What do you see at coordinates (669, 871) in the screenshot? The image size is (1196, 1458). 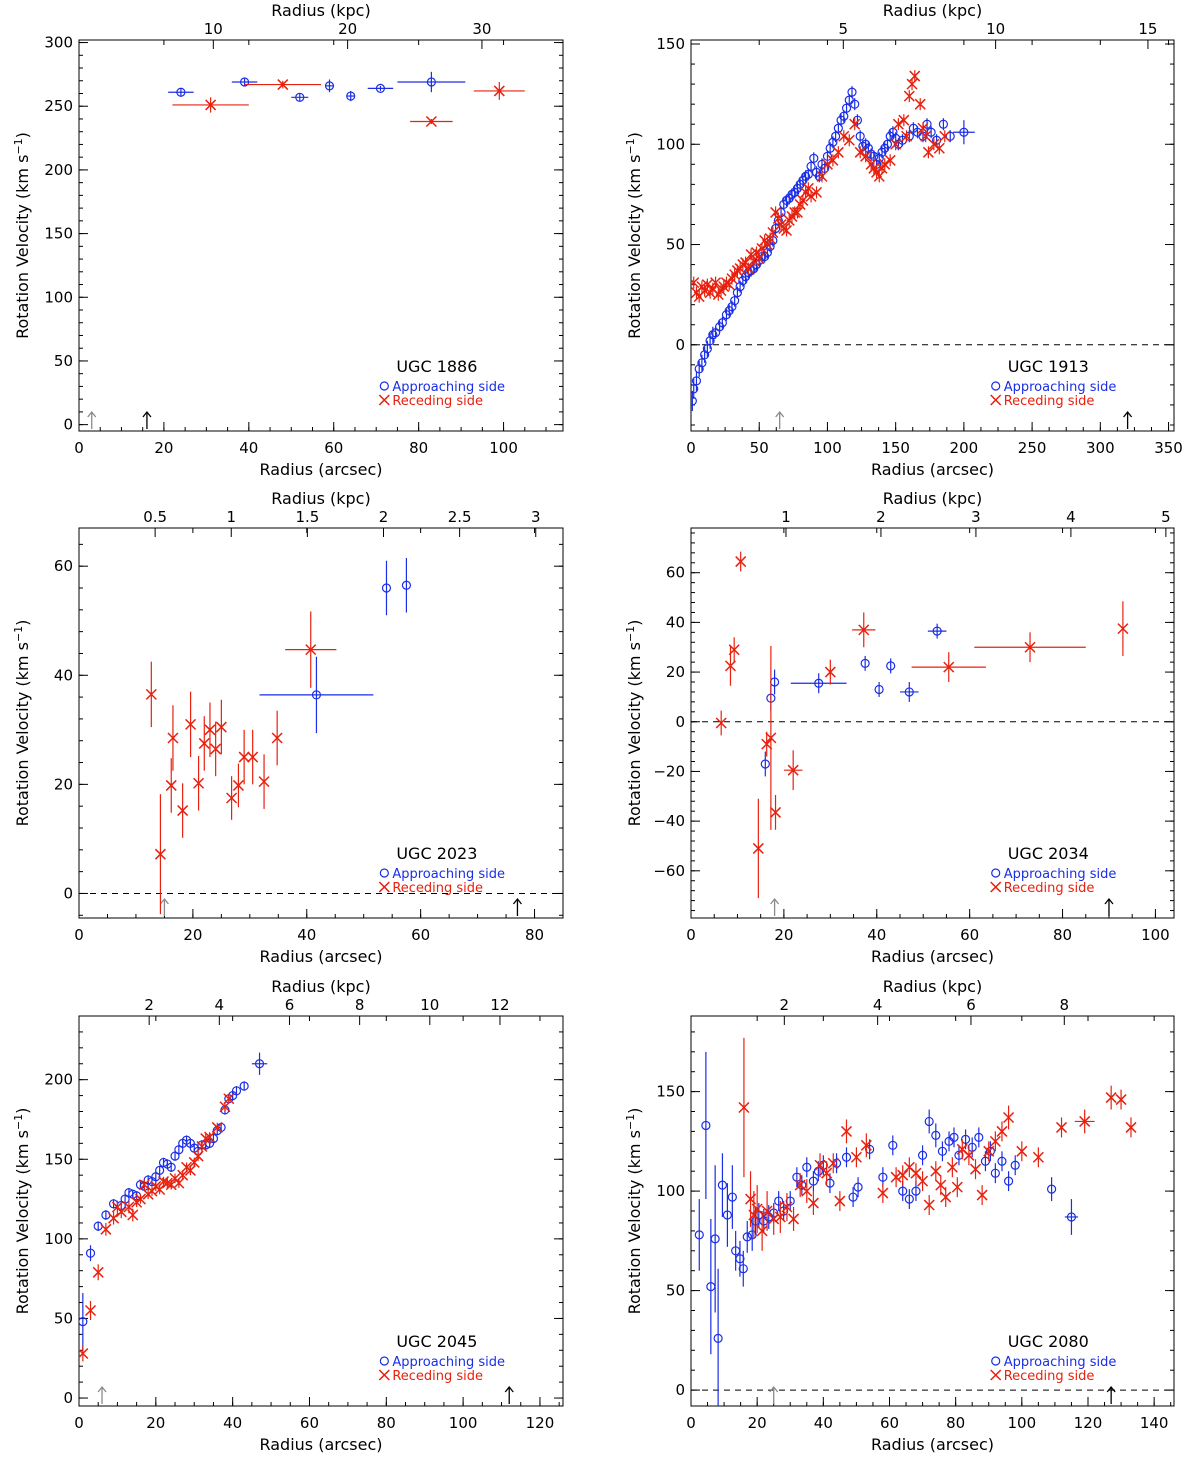 I see `y-tick-label: −60` at bounding box center [669, 871].